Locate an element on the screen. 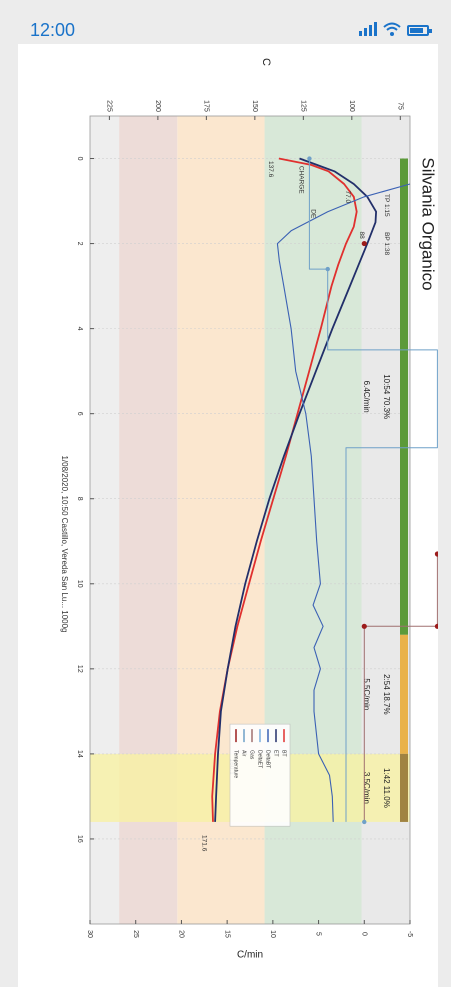 The image size is (451, 987). legend-box is located at coordinates (260, 775).